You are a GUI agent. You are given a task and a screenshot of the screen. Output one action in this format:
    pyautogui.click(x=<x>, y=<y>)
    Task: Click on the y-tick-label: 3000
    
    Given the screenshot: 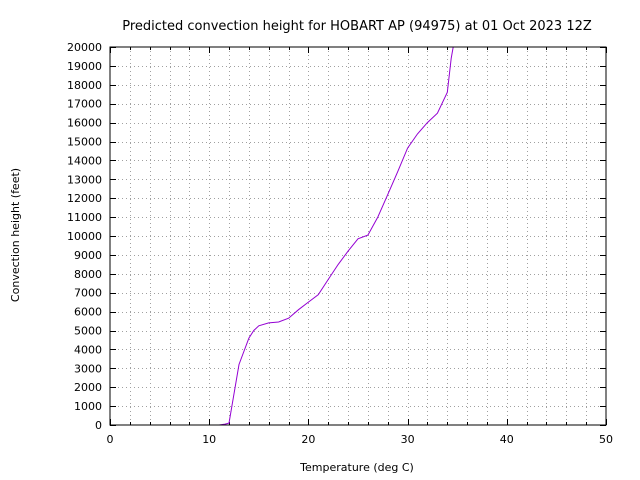 What is the action you would take?
    pyautogui.click(x=88, y=368)
    